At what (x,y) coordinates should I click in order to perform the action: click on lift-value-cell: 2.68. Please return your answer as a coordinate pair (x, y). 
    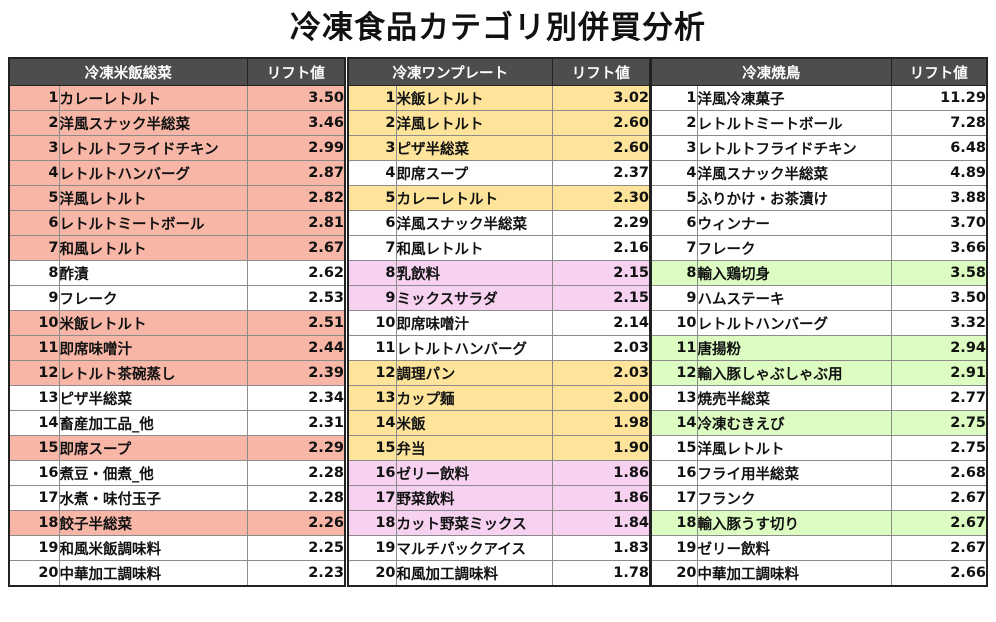
    Looking at the image, I should click on (939, 473).